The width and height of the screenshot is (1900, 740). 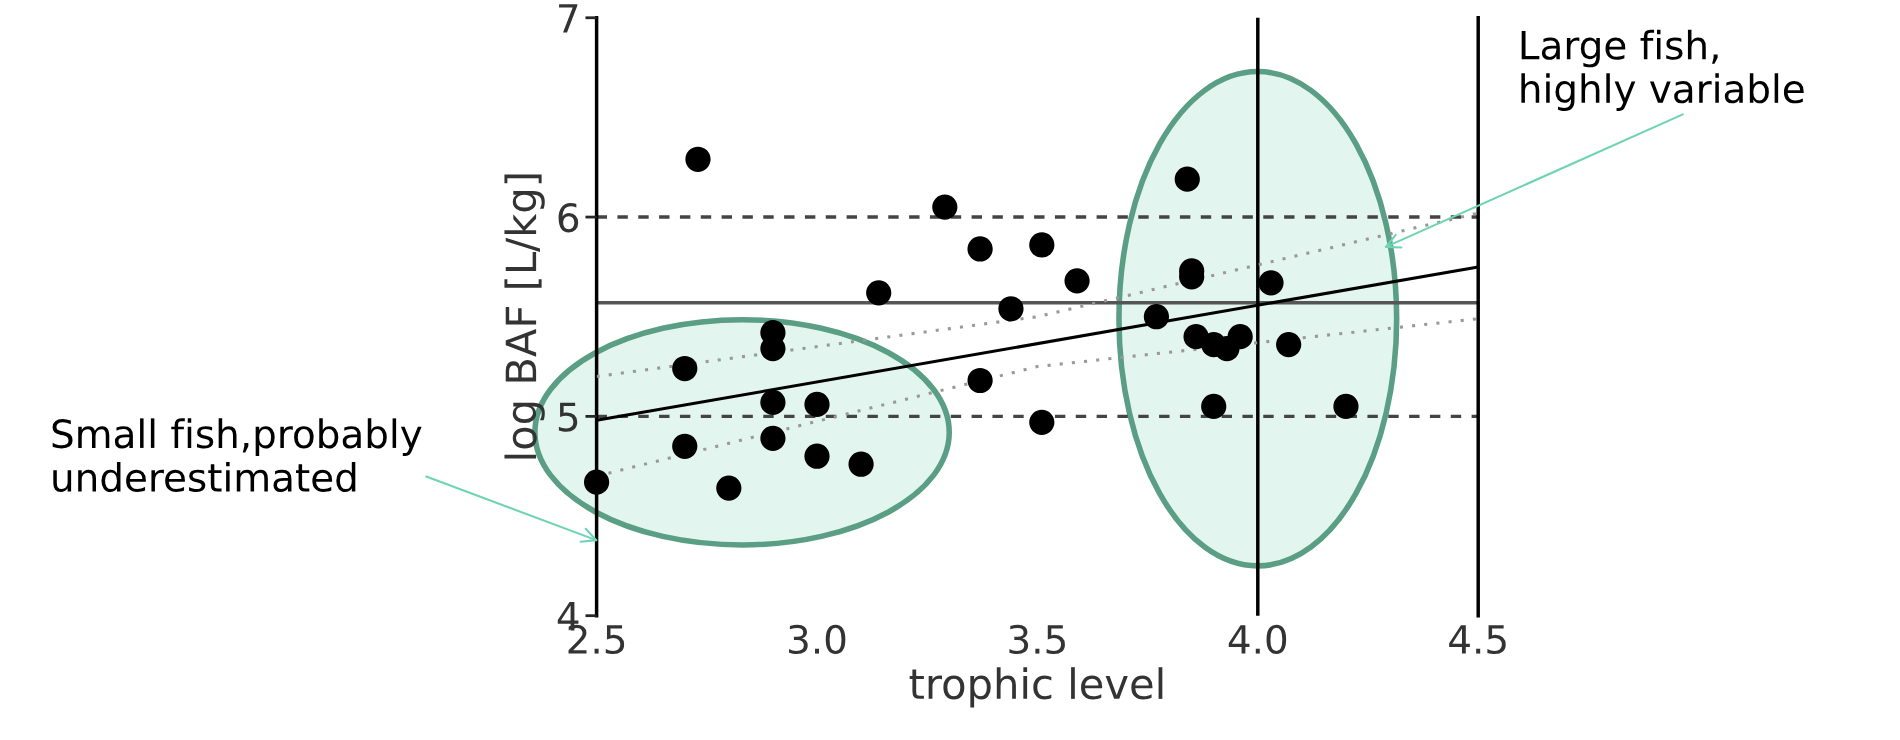 I want to click on y-tick-label: 7, so click(x=568, y=18).